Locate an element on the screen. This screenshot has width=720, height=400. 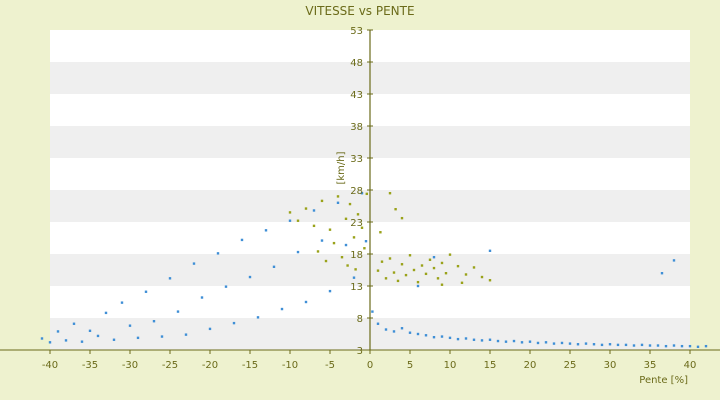
y-axis-label: [km/h] is located at coordinates (341, 167).